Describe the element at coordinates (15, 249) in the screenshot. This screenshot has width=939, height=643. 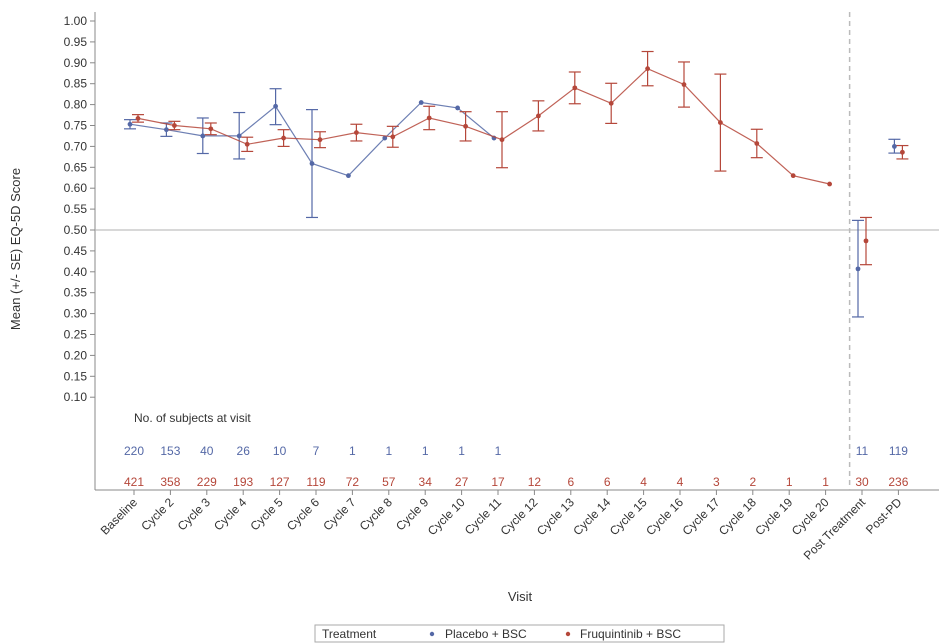
I see `y-axis-label: Mean (+/- SE) EQ-5D Score` at that location.